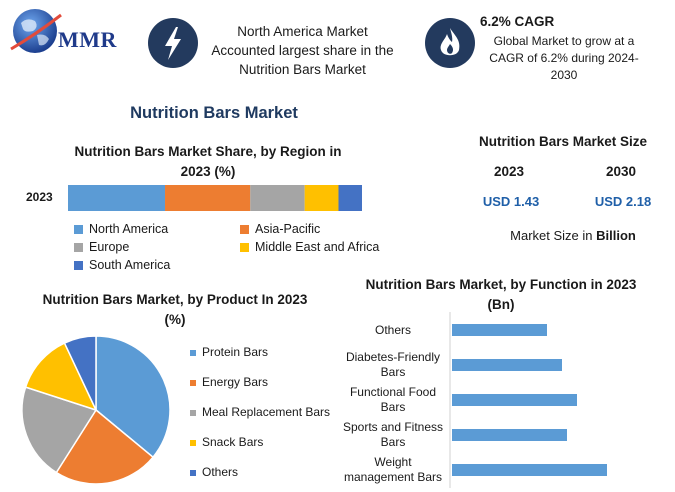  I want to click on legend-label: Middle East and Africa, so click(317, 247).